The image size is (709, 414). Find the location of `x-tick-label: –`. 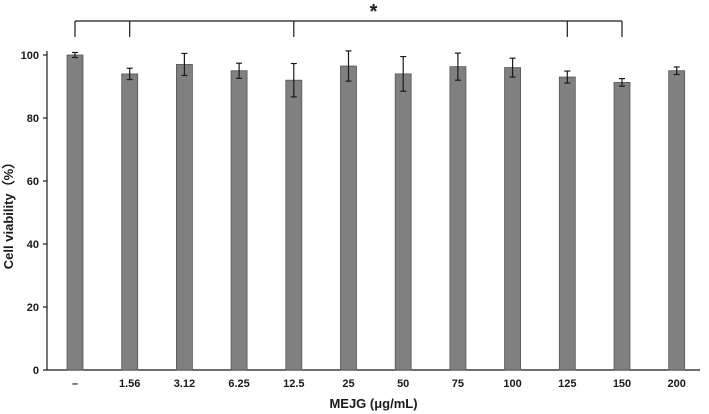

x-tick-label: – is located at coordinates (75, 384).